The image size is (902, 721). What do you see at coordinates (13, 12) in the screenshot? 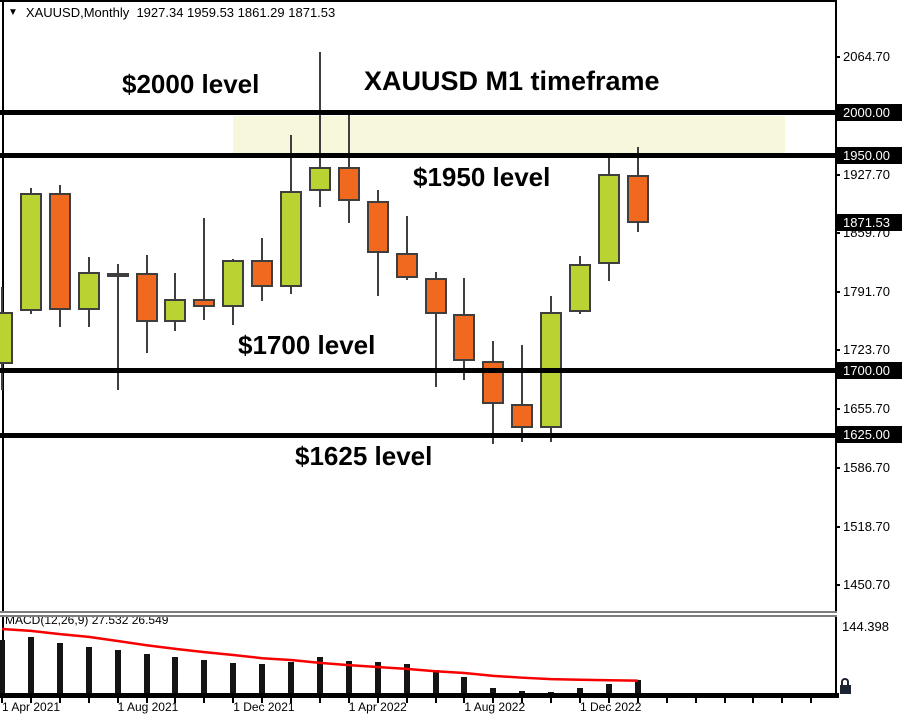
I see `symbol-dropdown-icon: ▼` at bounding box center [13, 12].